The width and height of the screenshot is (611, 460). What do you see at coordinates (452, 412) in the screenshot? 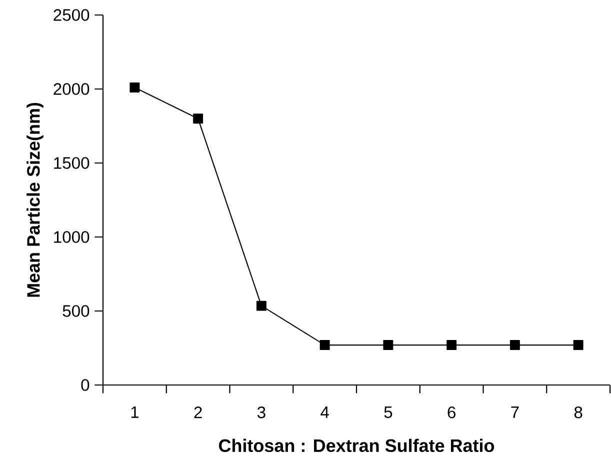
I see `x-tick-label: 6` at bounding box center [452, 412].